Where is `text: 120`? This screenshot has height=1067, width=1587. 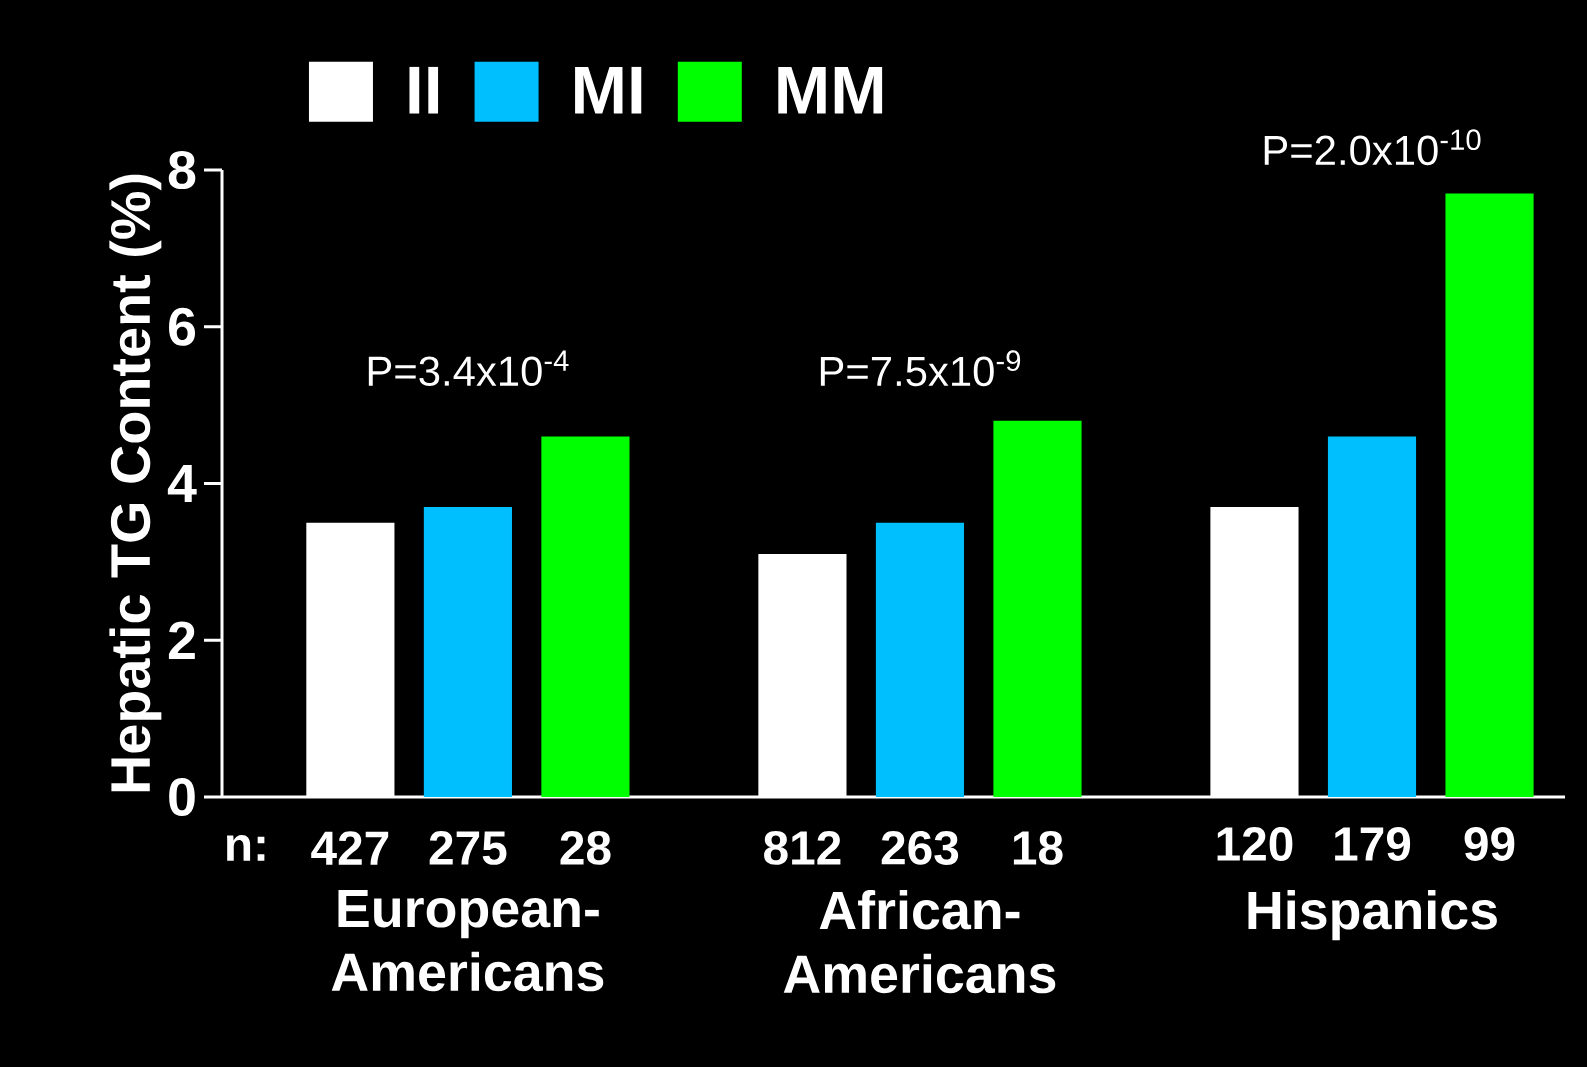 text: 120 is located at coordinates (1255, 844).